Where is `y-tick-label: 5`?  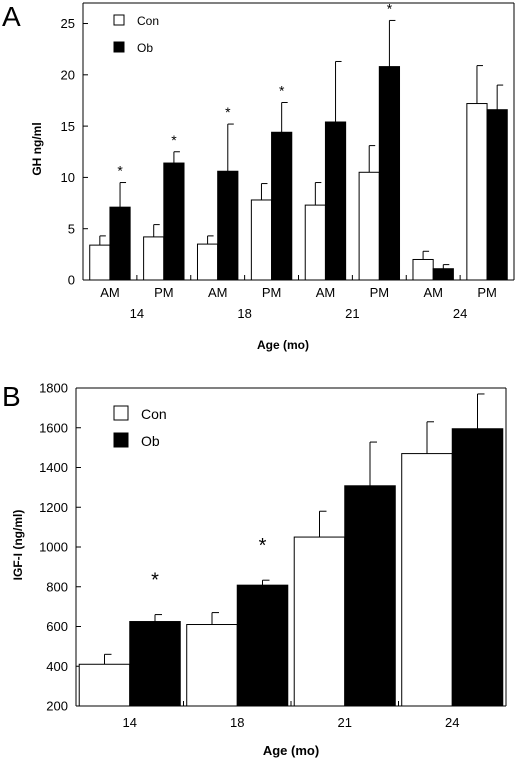 y-tick-label: 5 is located at coordinates (71, 228).